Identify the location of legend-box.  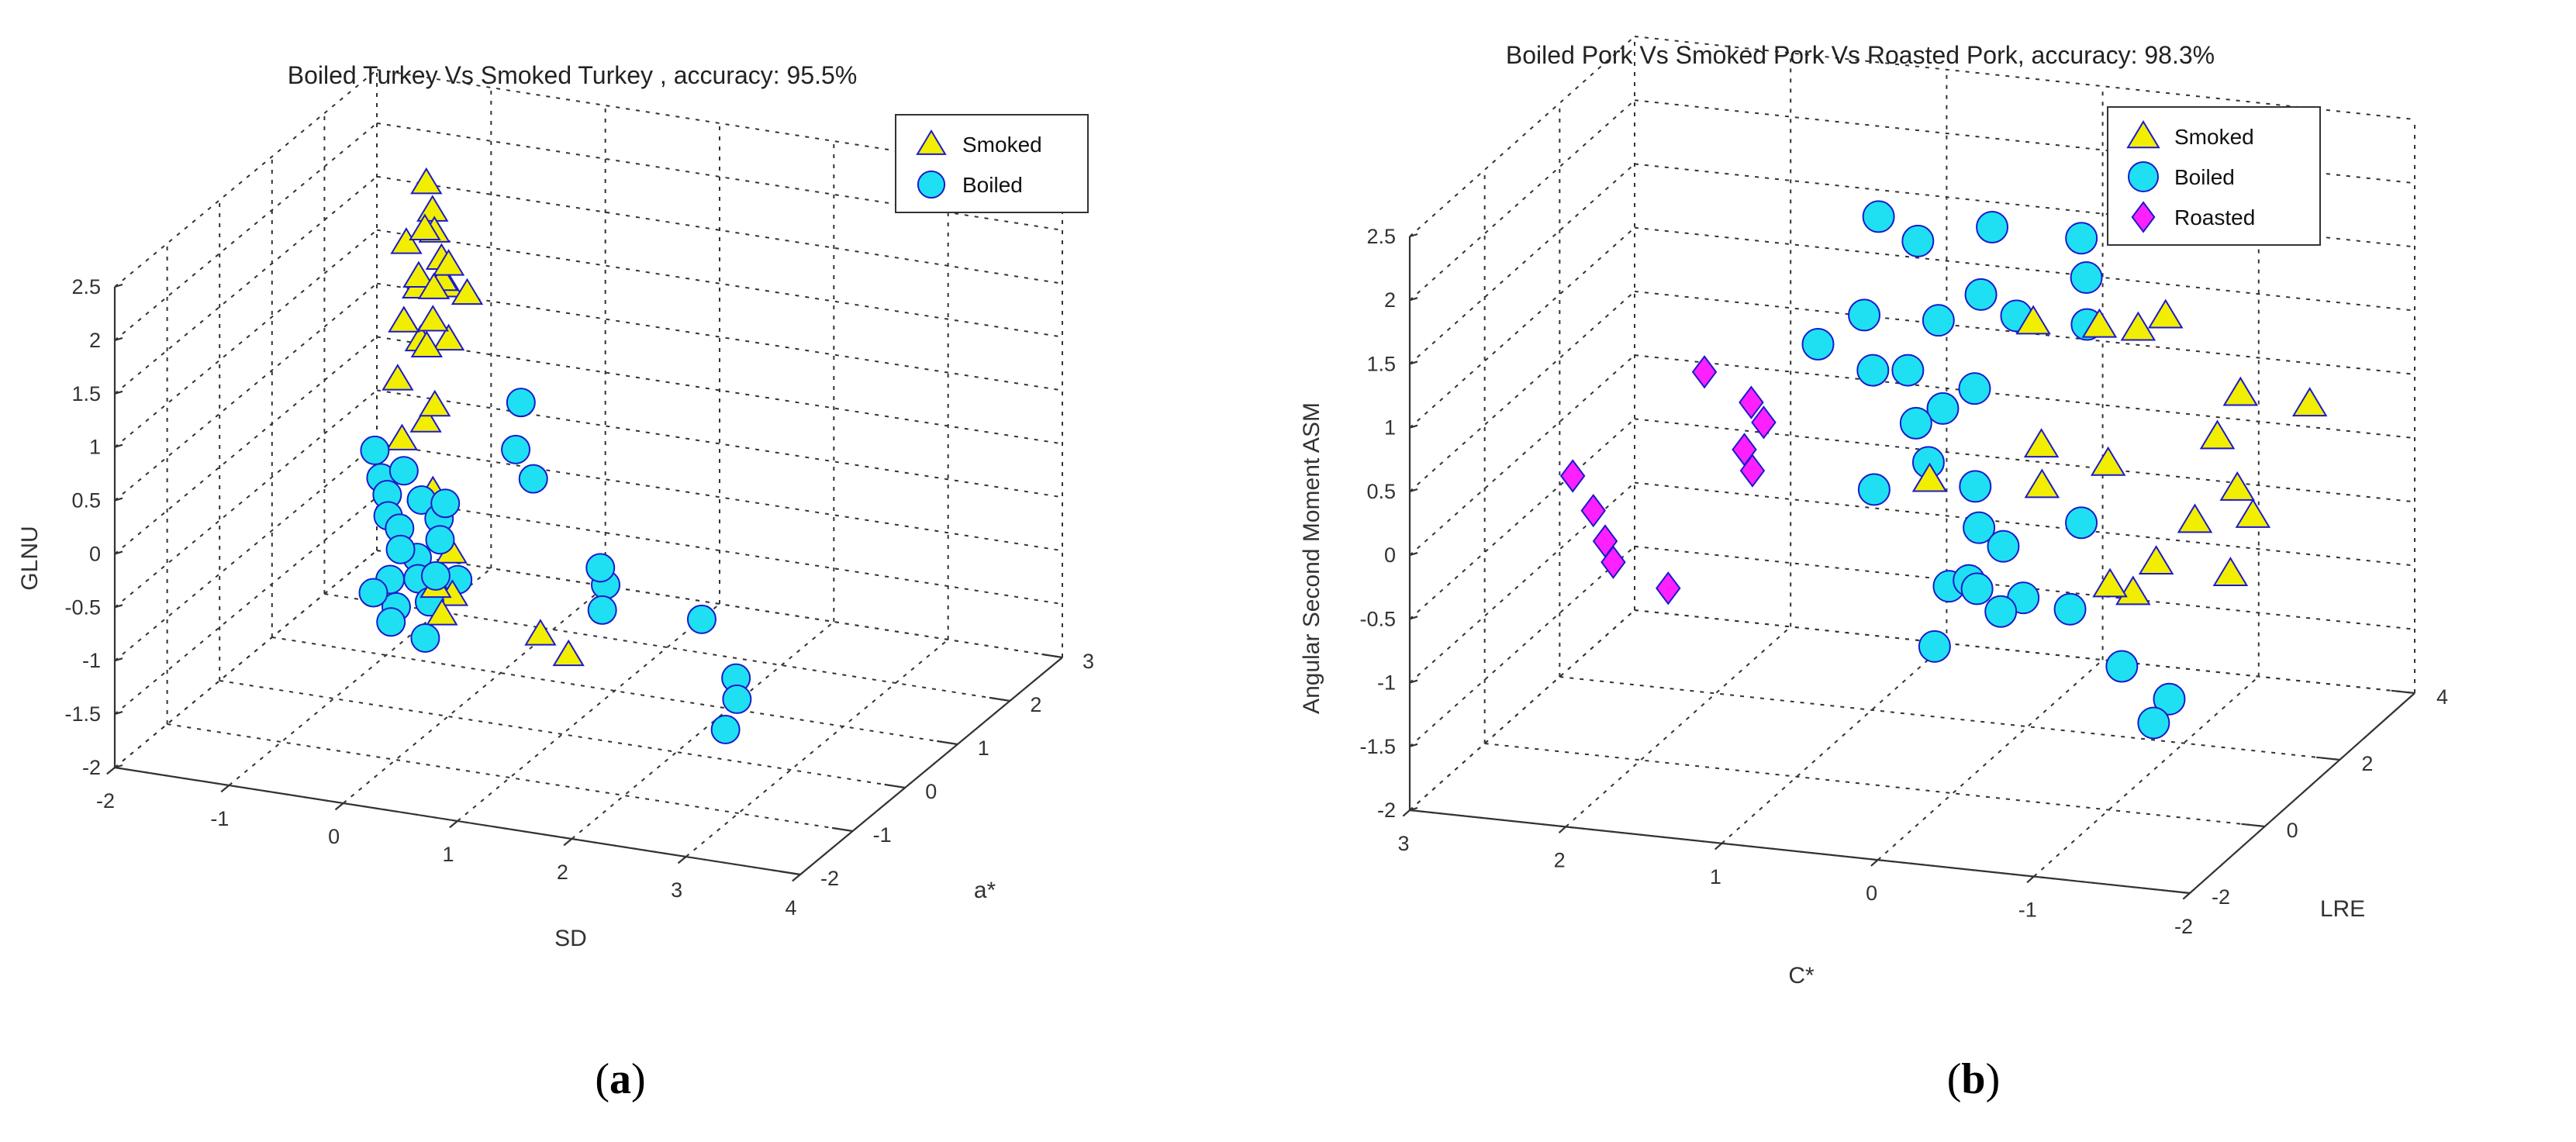
(992, 163).